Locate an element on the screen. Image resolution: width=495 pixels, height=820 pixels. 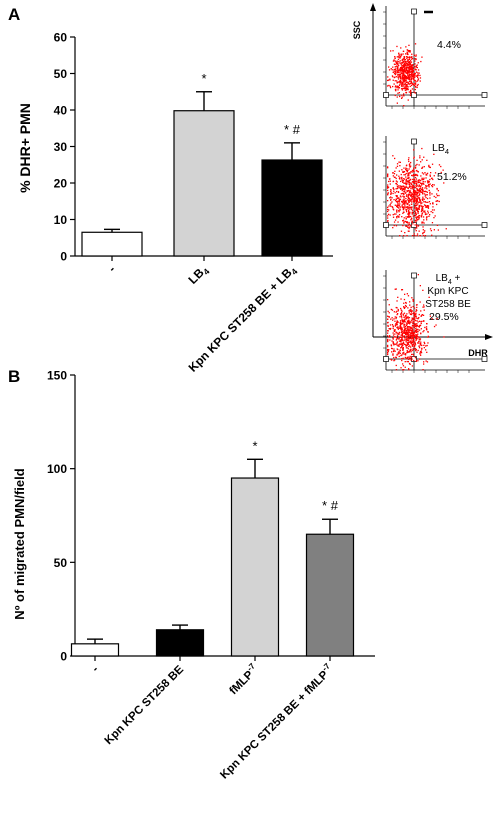
bar is located at coordinates (95, 650).